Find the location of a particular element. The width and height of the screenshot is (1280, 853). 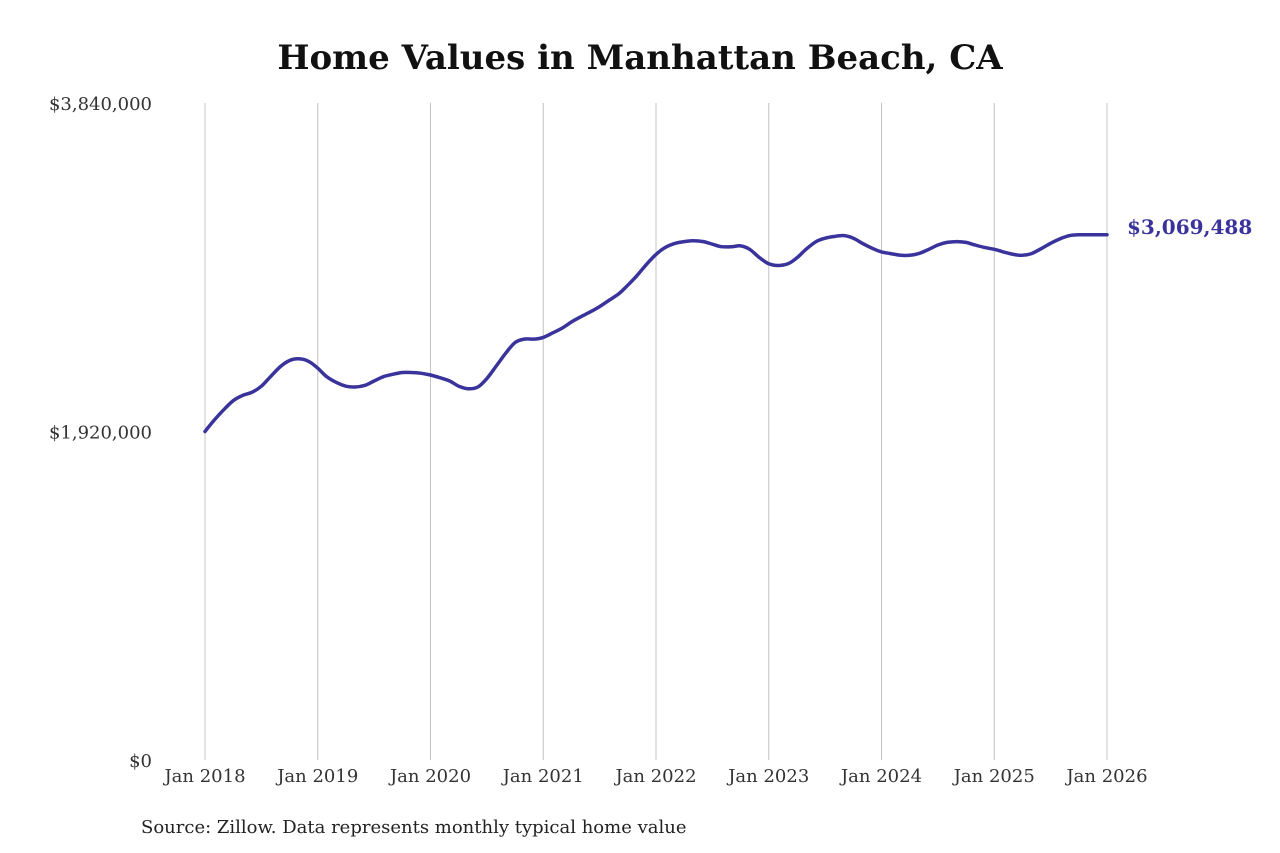

x-tick-label: Jan 2021 is located at coordinates (542, 776).